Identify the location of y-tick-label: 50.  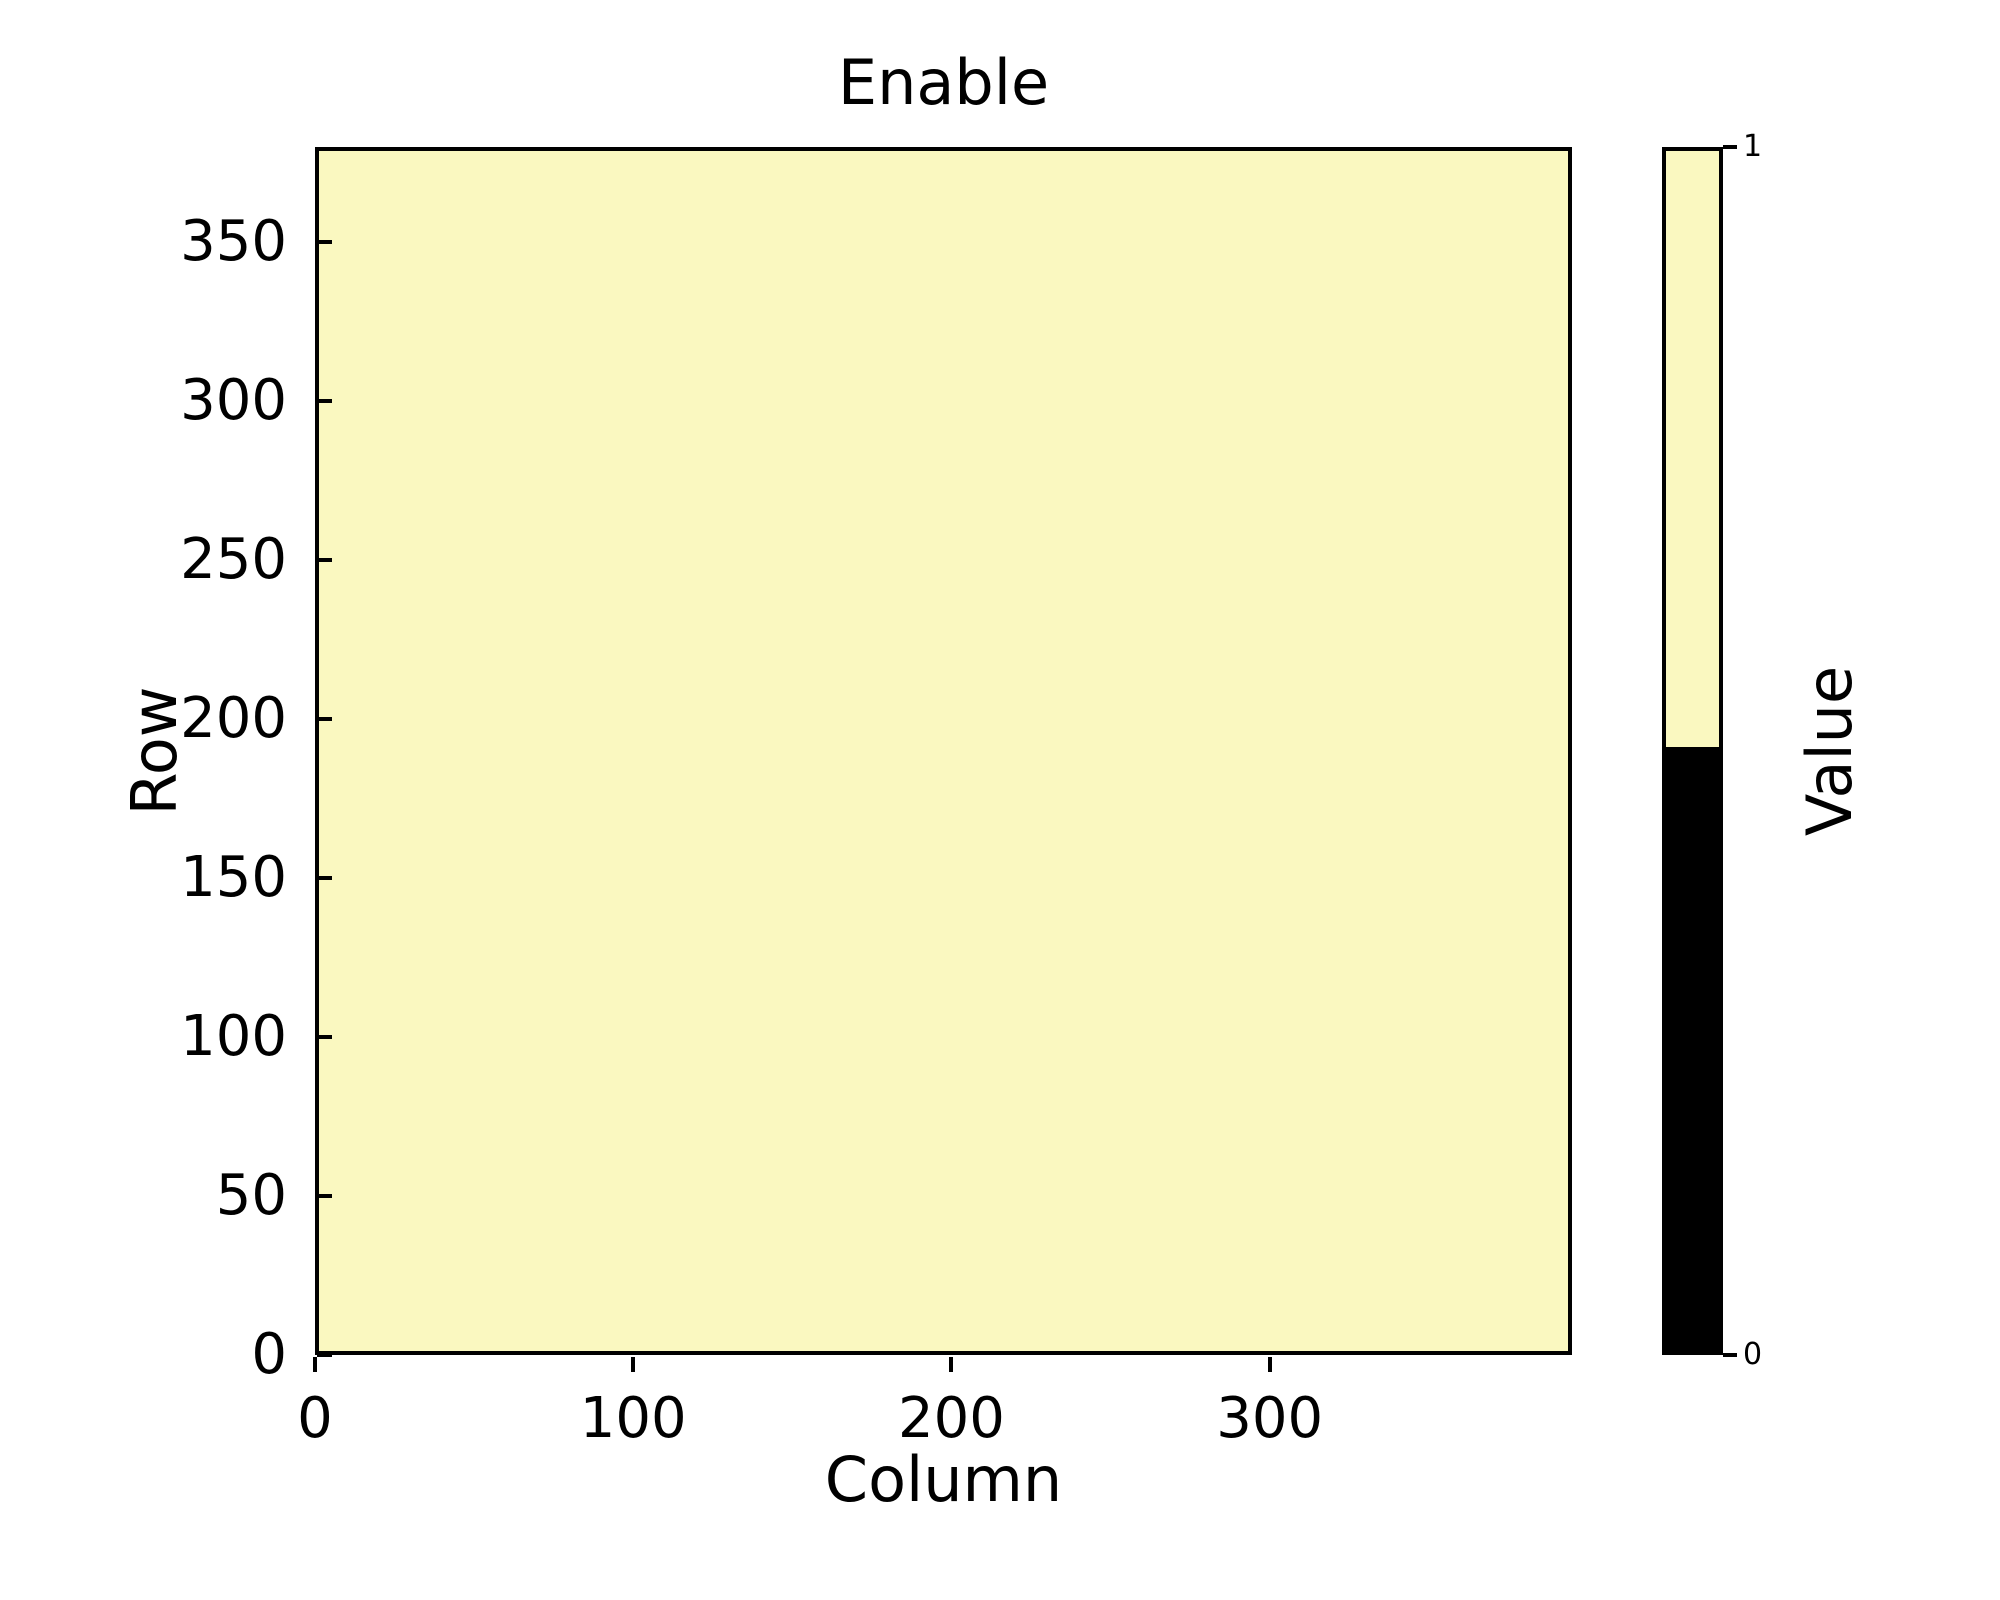
(251, 1196).